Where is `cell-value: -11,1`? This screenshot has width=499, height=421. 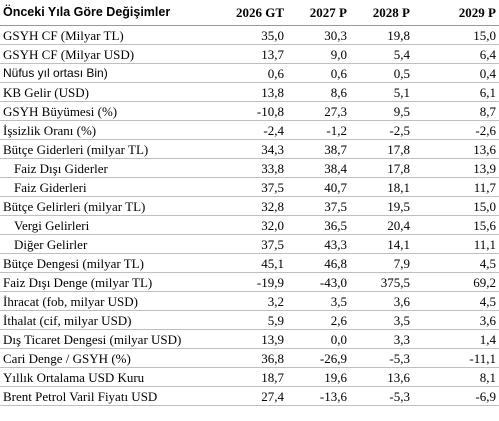
cell-value: -11,1 is located at coordinates (456, 358).